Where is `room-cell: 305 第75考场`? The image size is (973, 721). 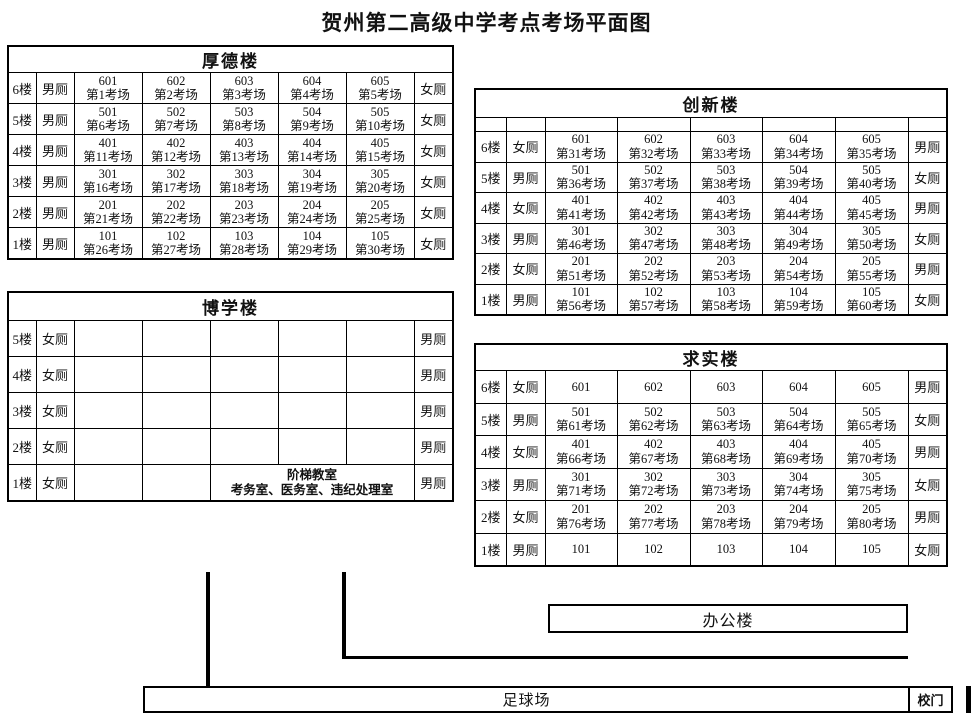
room-cell: 305 第75考场 is located at coordinates (871, 484).